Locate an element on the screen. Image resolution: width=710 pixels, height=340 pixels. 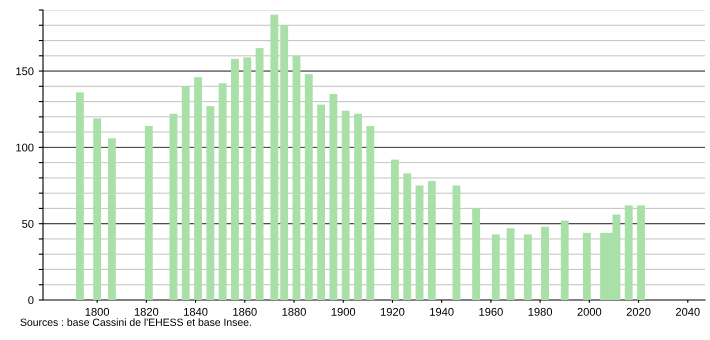
y-tick-label: 0 is located at coordinates (31, 300).